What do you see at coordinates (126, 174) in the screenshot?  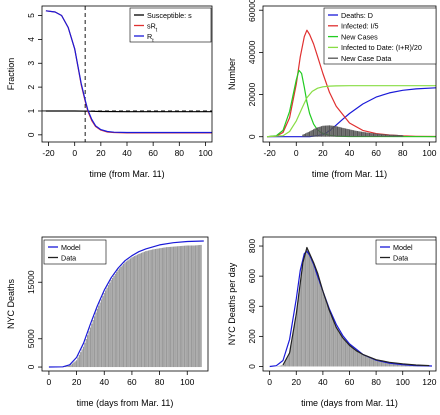 I see `x-axis-label: time (from Mar. 11)` at bounding box center [126, 174].